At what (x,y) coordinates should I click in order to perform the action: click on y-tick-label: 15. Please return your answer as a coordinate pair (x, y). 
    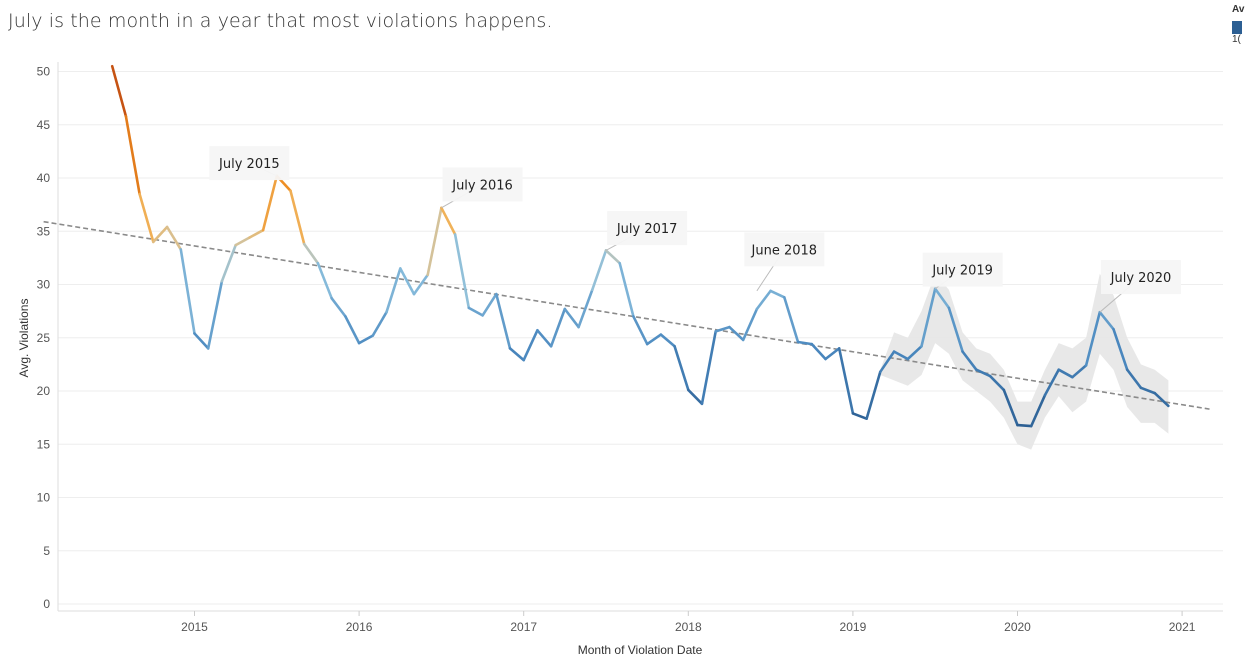
    Looking at the image, I should click on (44, 444).